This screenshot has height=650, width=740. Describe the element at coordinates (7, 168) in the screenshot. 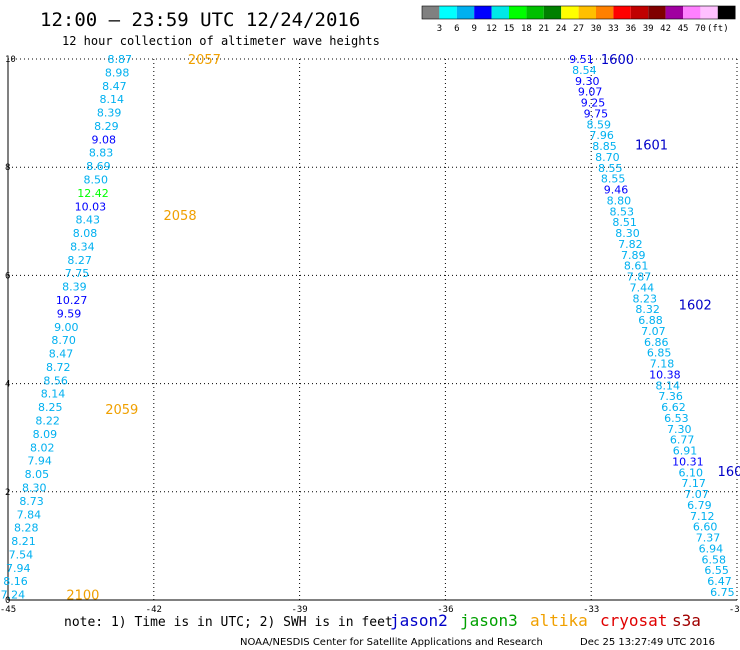

I see `y-tick-label: 8` at that location.